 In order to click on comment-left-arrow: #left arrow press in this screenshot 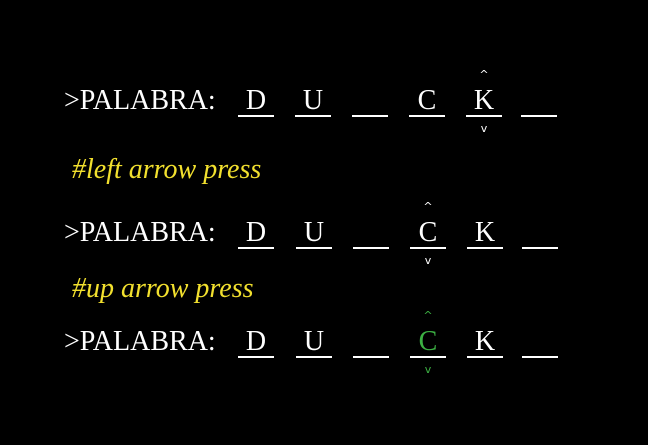, I will do `click(167, 169)`.